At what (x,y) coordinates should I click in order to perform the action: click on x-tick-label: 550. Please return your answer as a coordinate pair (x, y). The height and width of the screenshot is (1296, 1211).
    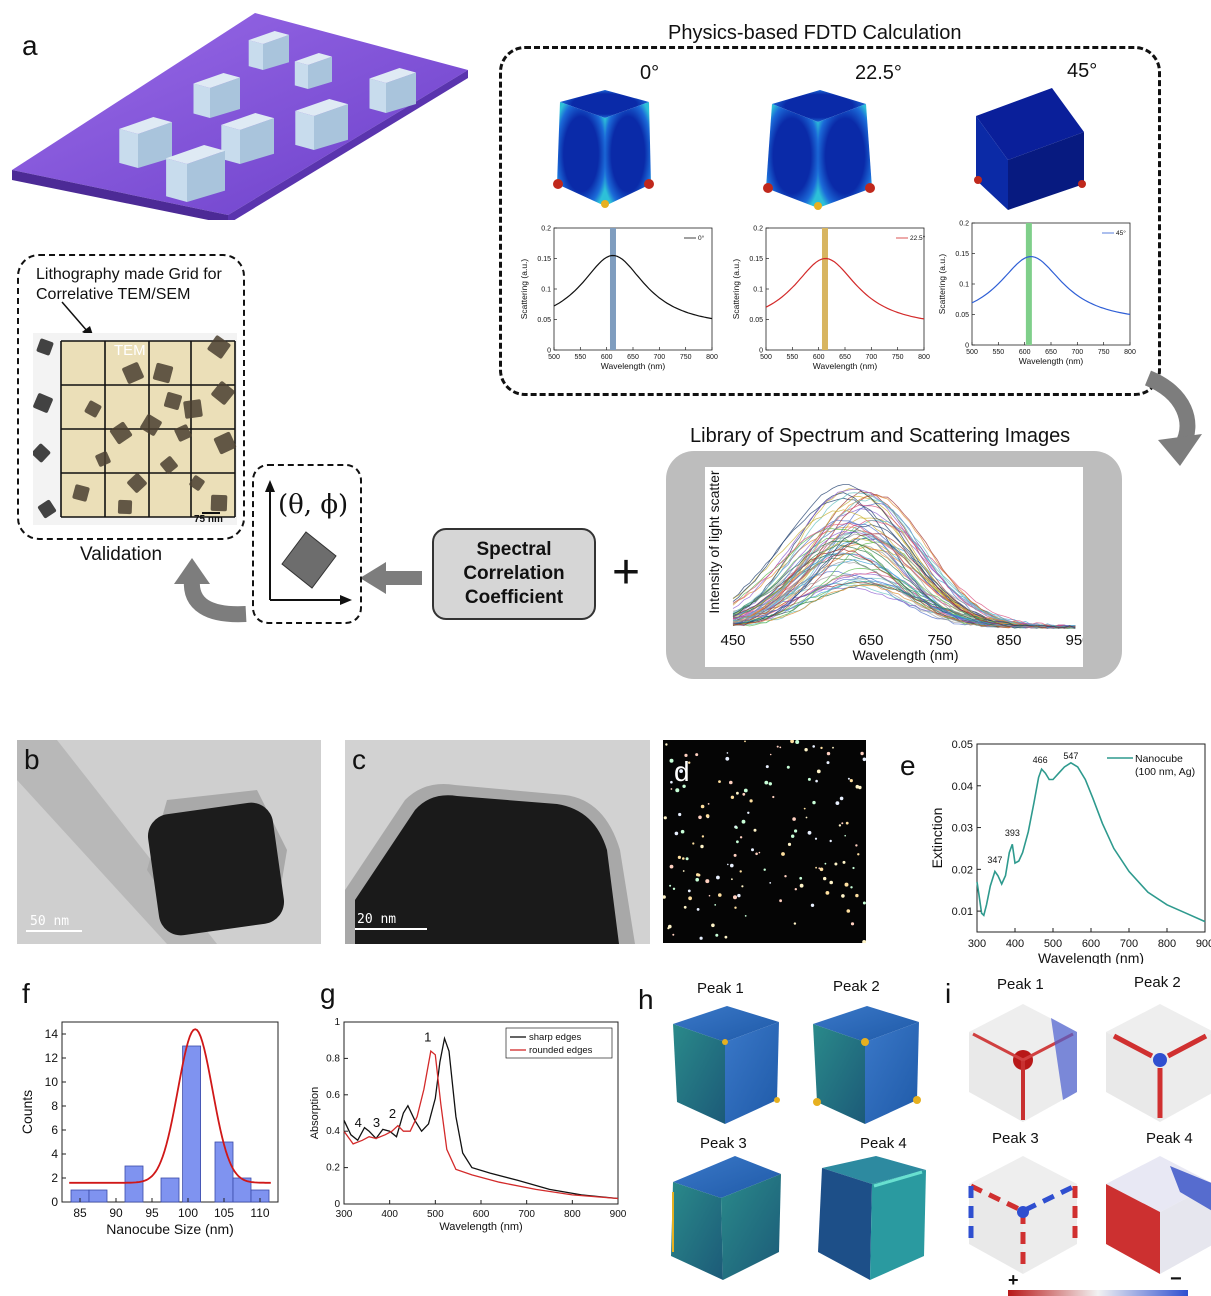
    Looking at the image, I should click on (792, 357).